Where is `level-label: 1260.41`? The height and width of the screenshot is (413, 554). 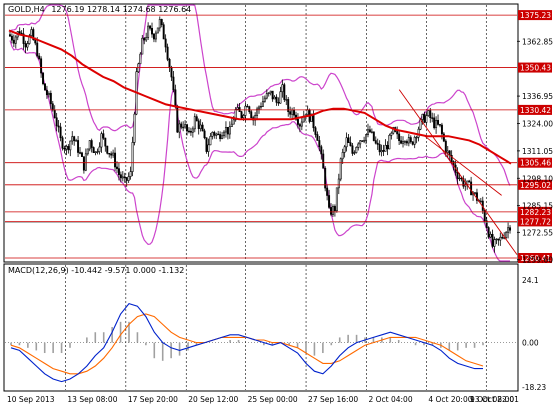 level-label: 1260.41 is located at coordinates (535, 258).